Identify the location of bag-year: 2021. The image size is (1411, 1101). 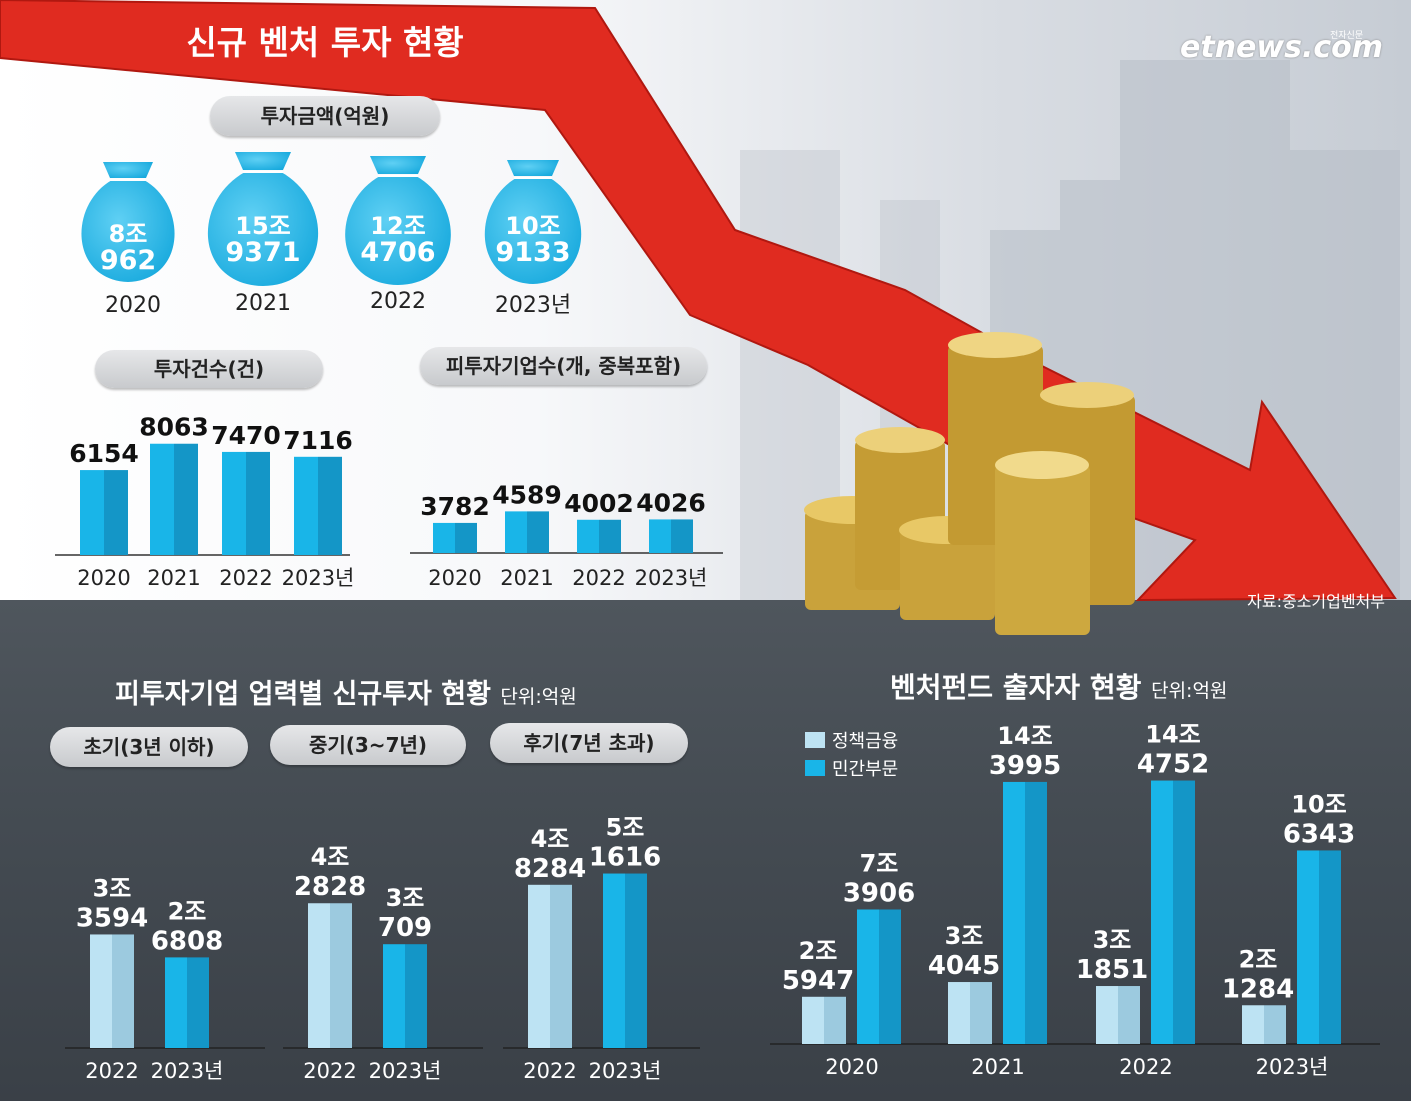
(263, 303).